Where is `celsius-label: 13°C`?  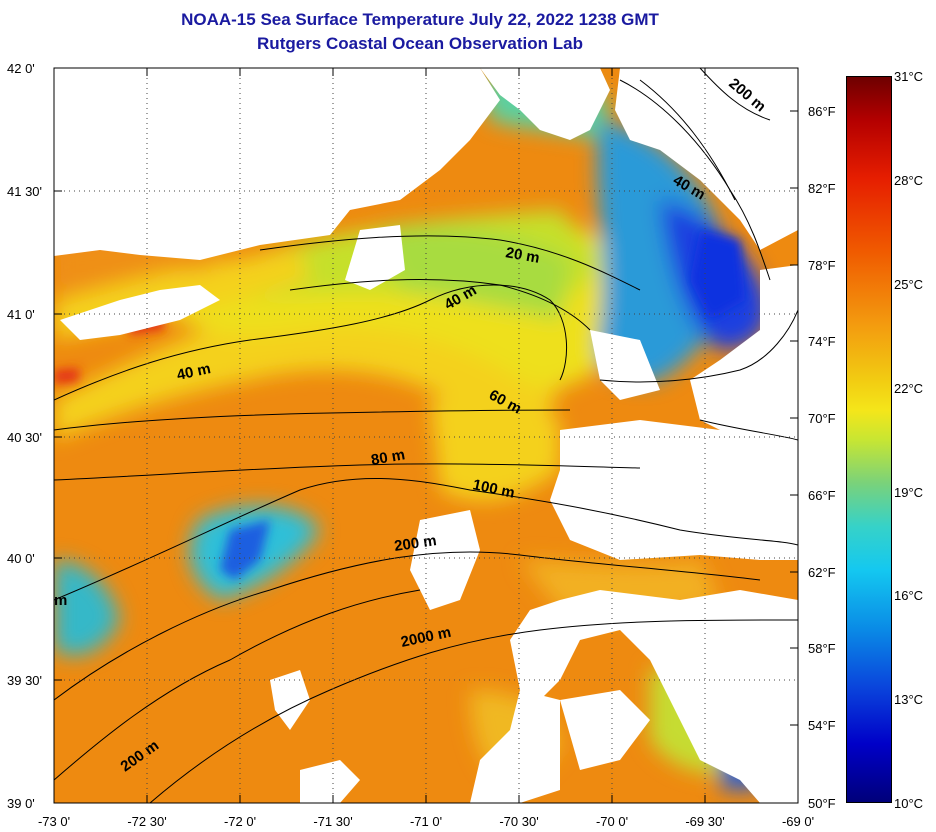 celsius-label: 13°C is located at coordinates (909, 699).